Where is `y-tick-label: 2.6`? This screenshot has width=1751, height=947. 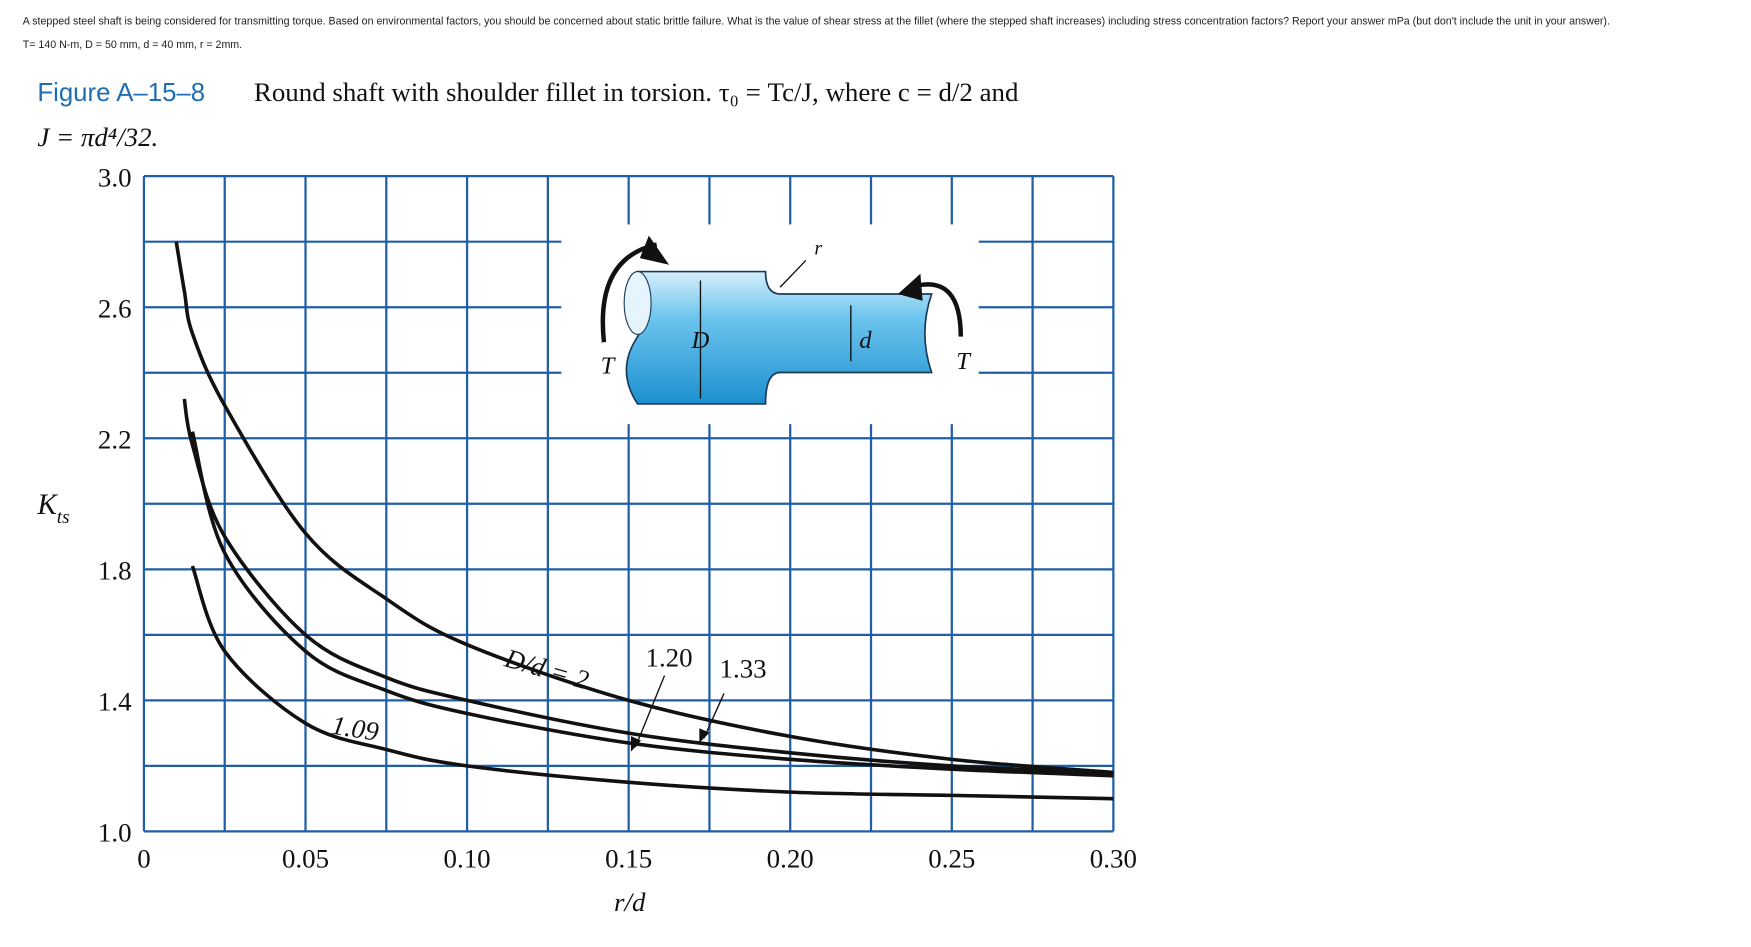
y-tick-label: 2.6 is located at coordinates (115, 308).